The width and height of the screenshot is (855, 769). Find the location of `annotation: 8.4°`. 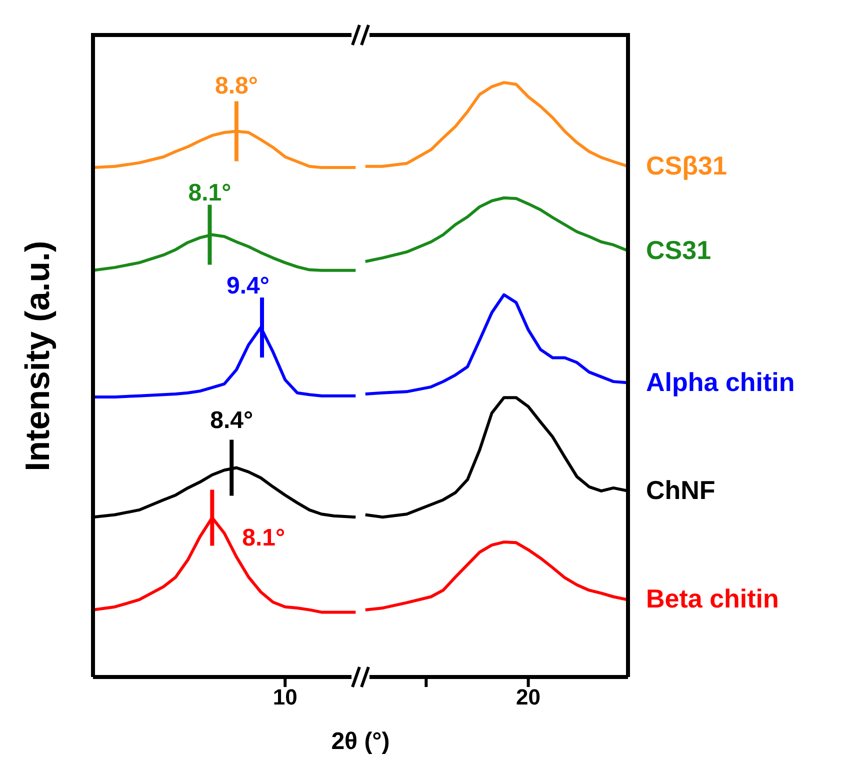

annotation: 8.4° is located at coordinates (232, 420).